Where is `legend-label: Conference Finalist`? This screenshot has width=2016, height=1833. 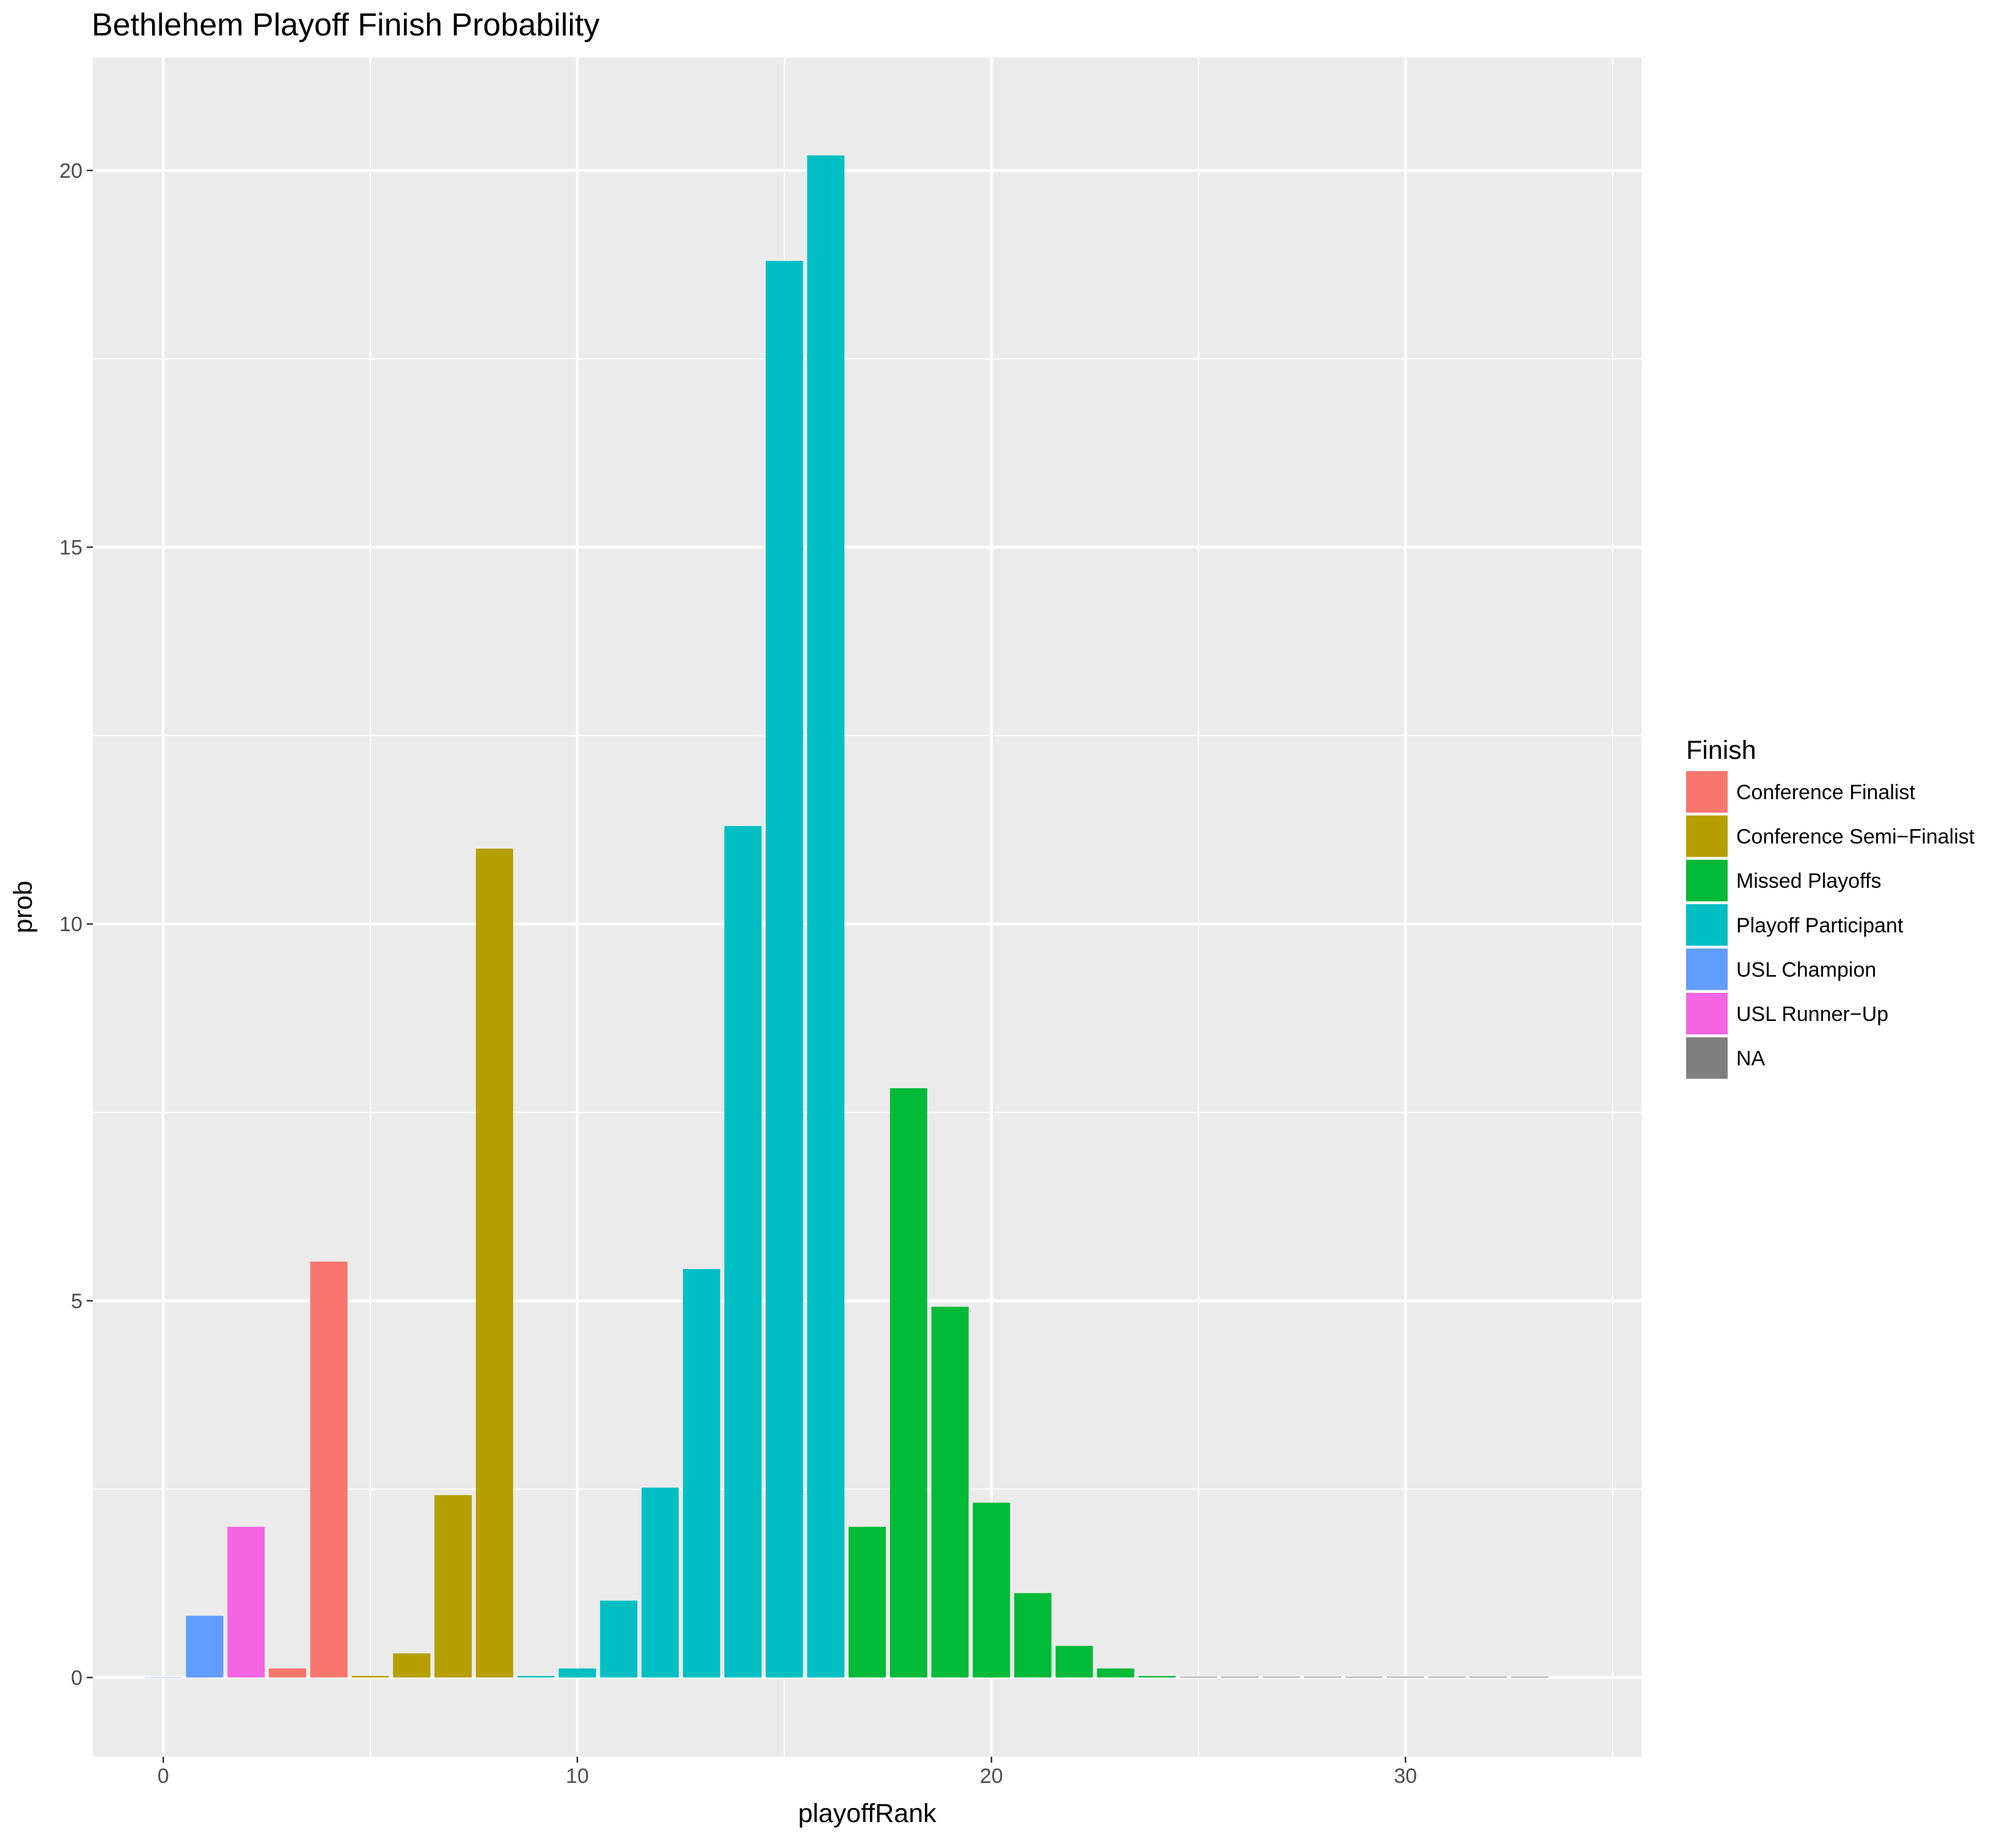
legend-label: Conference Finalist is located at coordinates (1825, 792).